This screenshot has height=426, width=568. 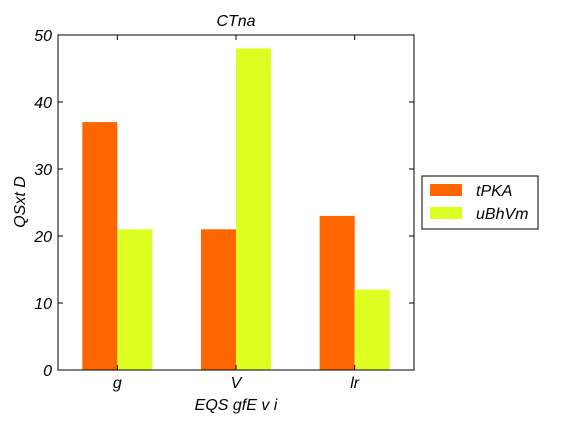 What do you see at coordinates (43, 36) in the screenshot?
I see `y-tick-label: 50` at bounding box center [43, 36].